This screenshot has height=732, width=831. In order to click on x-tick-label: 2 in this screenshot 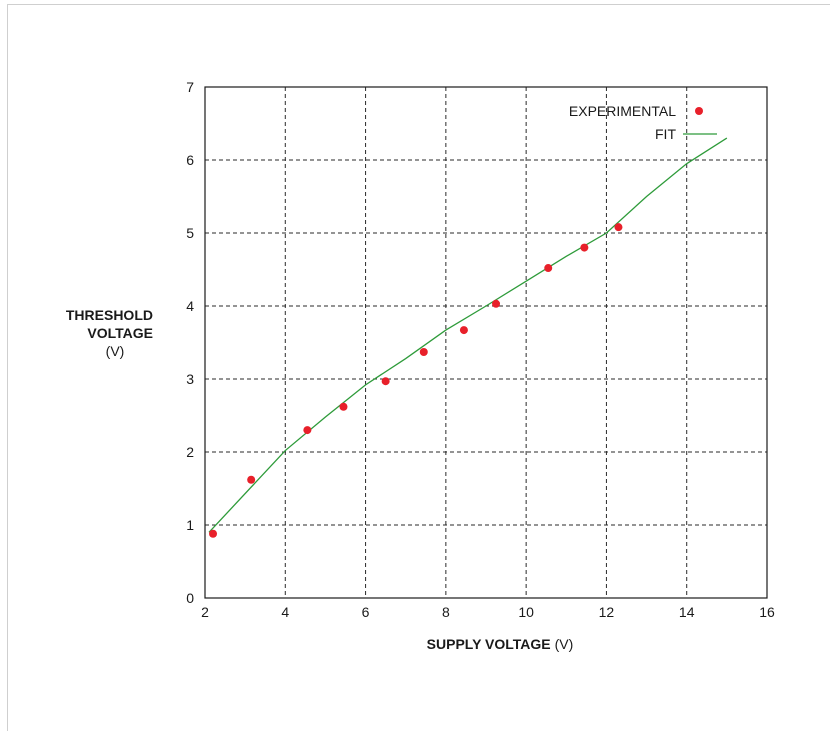, I will do `click(205, 612)`.